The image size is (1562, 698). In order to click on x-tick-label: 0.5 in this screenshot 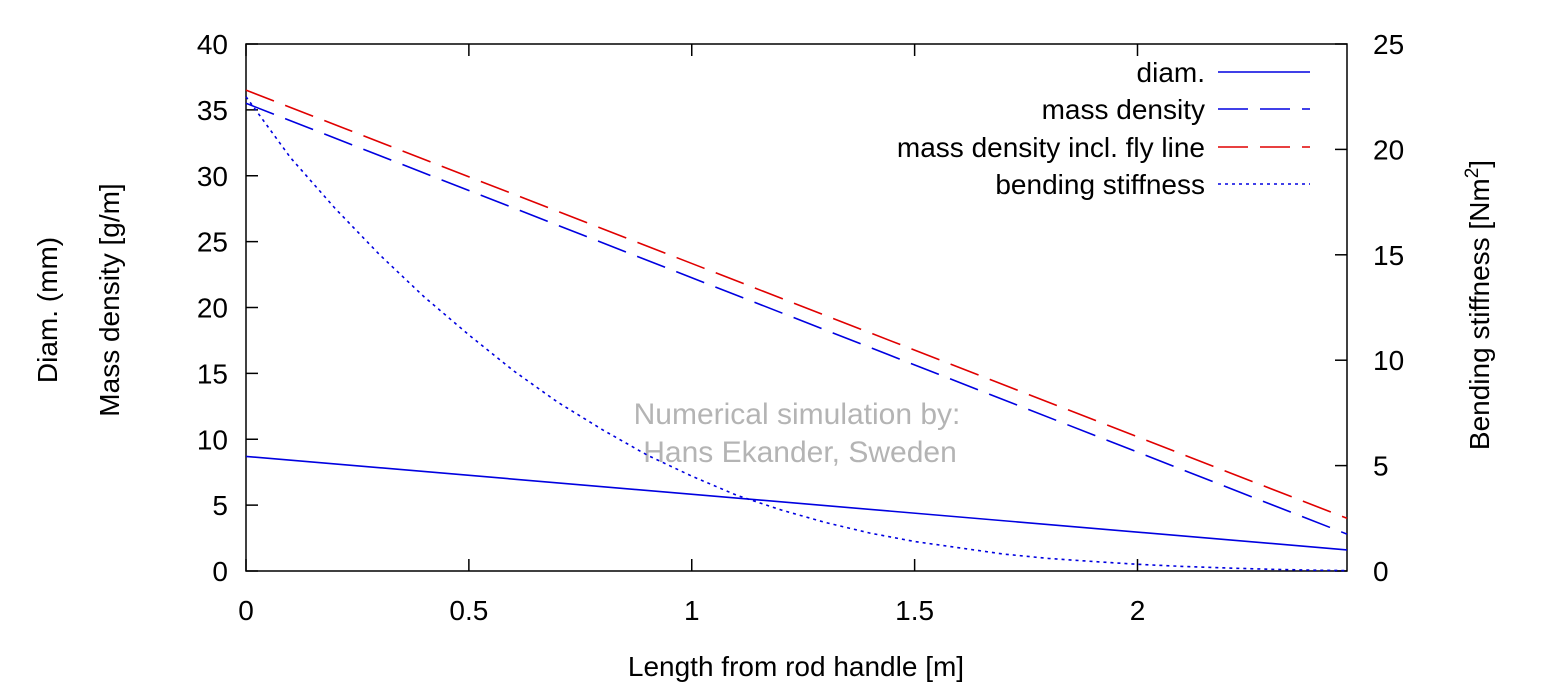, I will do `click(468, 610)`.